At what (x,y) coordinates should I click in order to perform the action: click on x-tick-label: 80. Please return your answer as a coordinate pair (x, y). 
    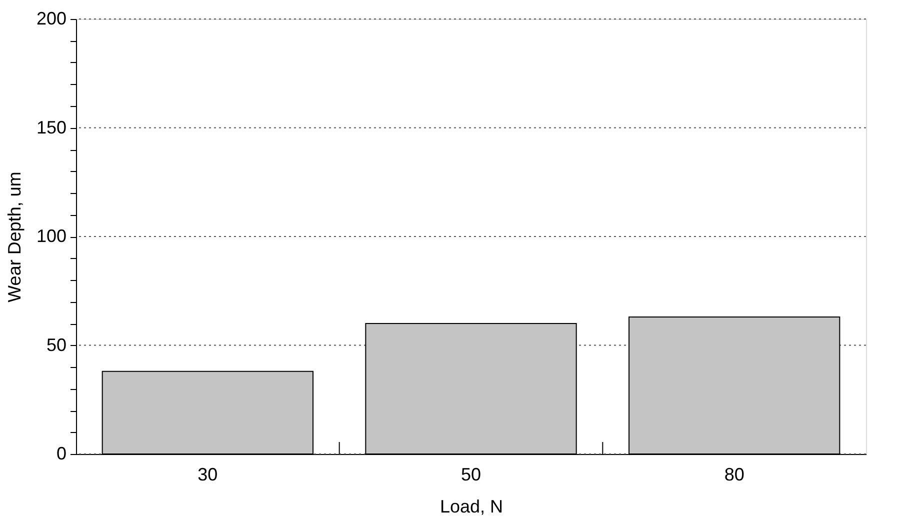
    Looking at the image, I should click on (734, 474).